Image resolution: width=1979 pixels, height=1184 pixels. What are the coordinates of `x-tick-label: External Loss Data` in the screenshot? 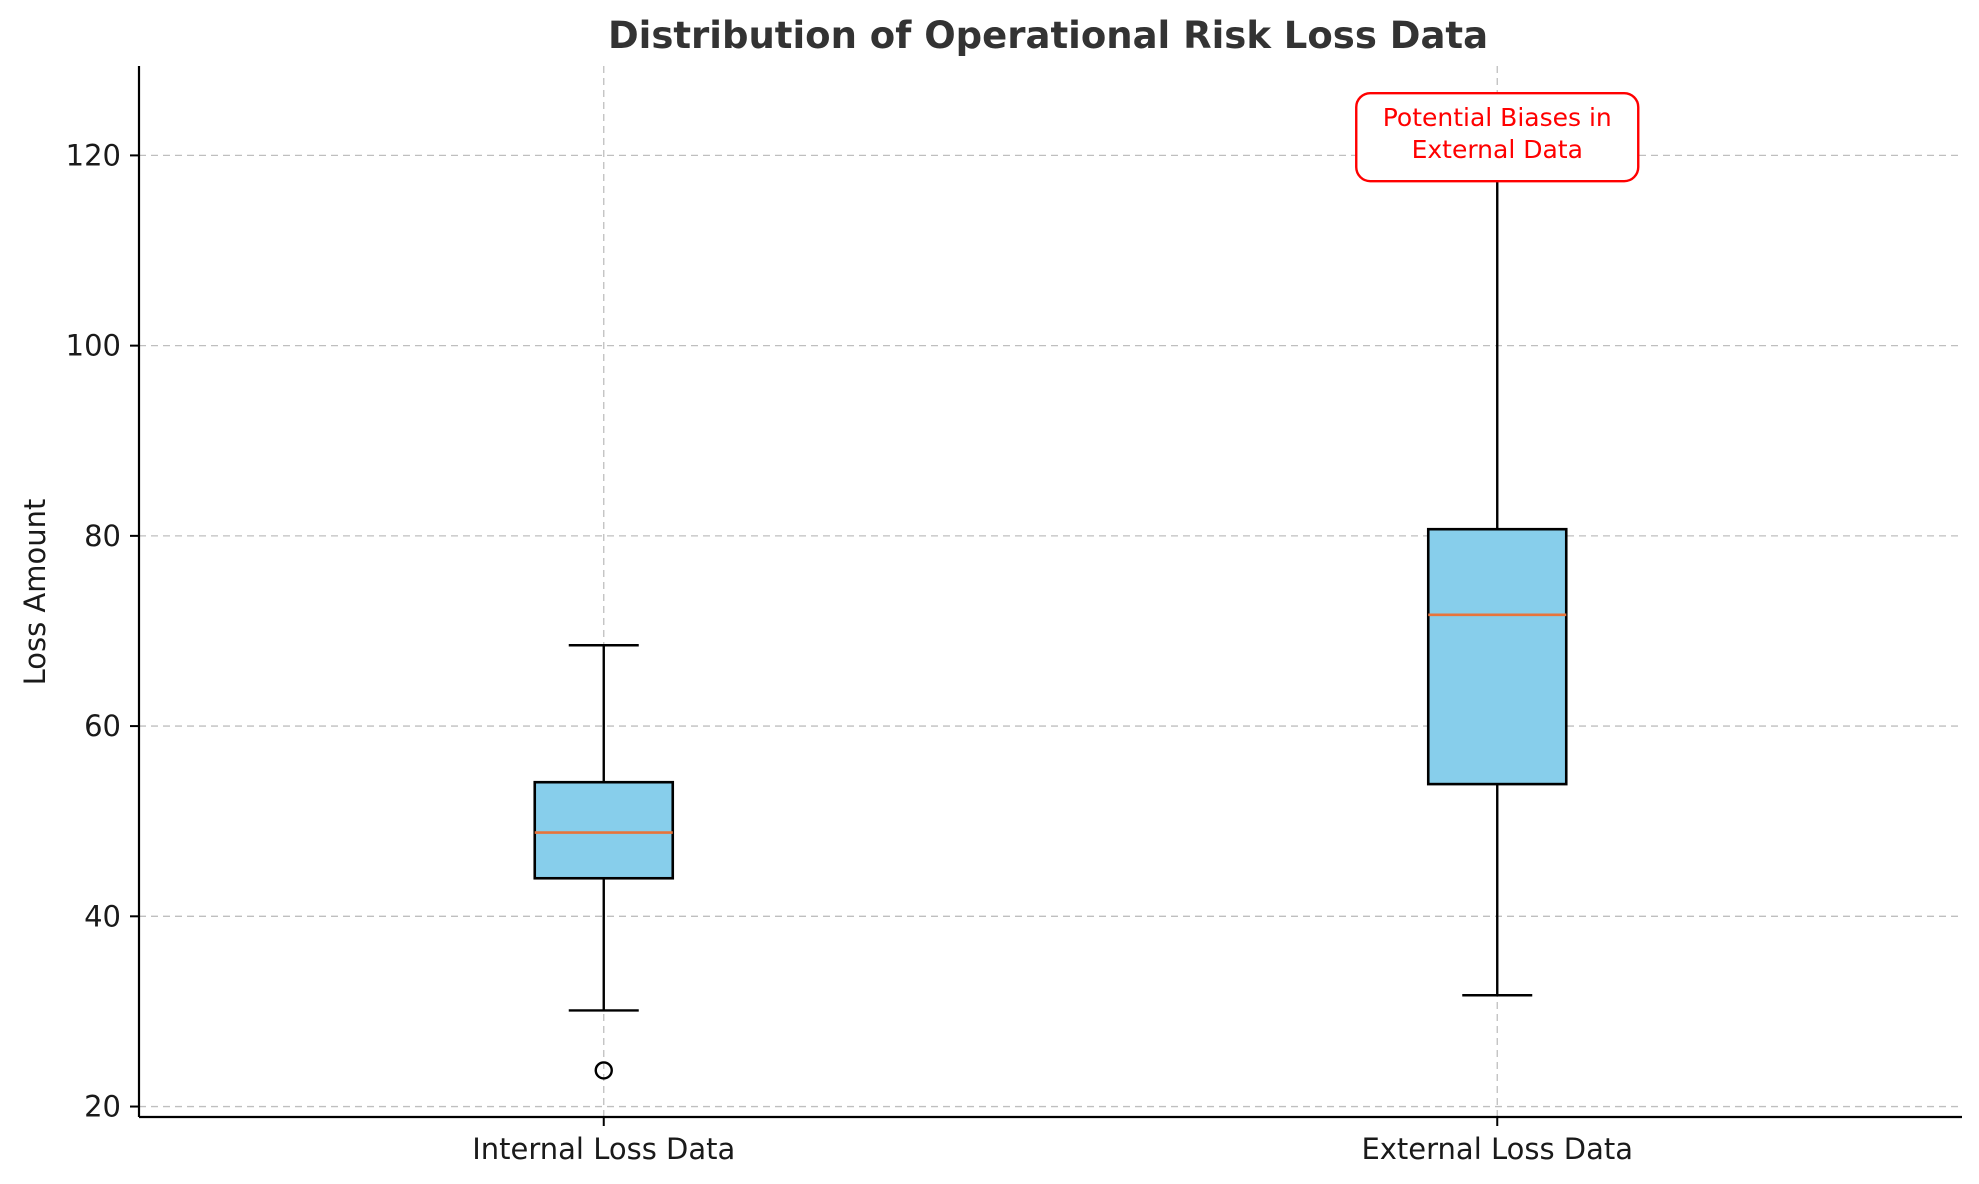 It's located at (1497, 1149).